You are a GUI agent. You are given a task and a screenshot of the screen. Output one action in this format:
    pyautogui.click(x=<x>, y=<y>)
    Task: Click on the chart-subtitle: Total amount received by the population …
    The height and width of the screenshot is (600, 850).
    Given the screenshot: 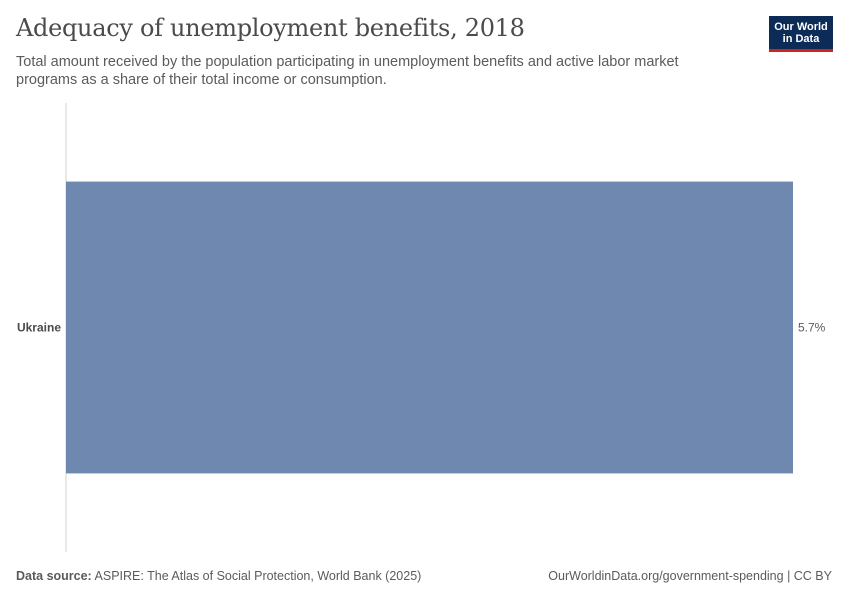 What is the action you would take?
    pyautogui.click(x=347, y=71)
    